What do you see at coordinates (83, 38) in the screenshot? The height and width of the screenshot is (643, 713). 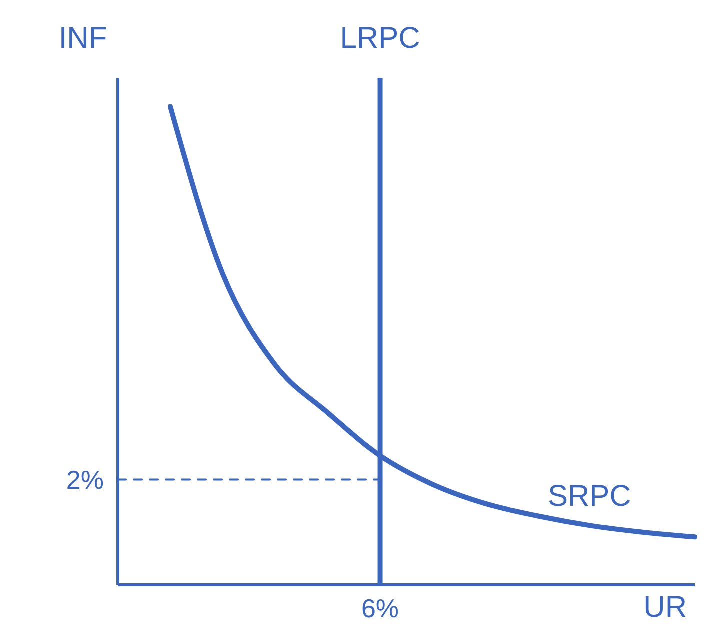 I see `y-axis-title: INF` at bounding box center [83, 38].